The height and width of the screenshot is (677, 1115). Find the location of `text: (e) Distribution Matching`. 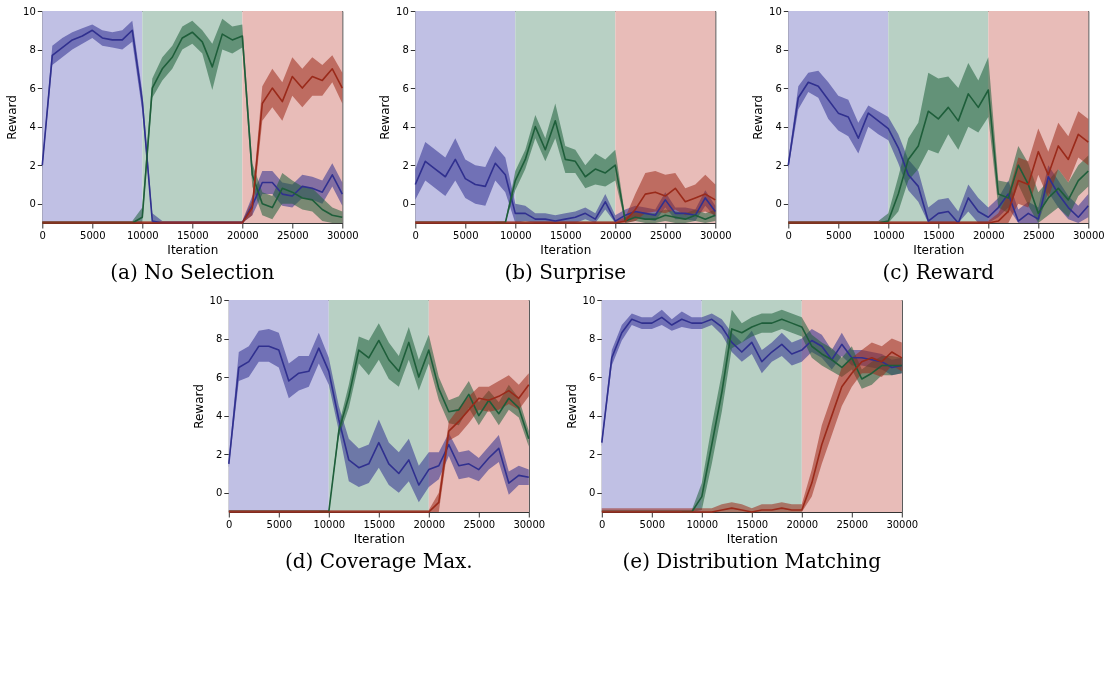

text: (e) Distribution Matching is located at coordinates (752, 561).